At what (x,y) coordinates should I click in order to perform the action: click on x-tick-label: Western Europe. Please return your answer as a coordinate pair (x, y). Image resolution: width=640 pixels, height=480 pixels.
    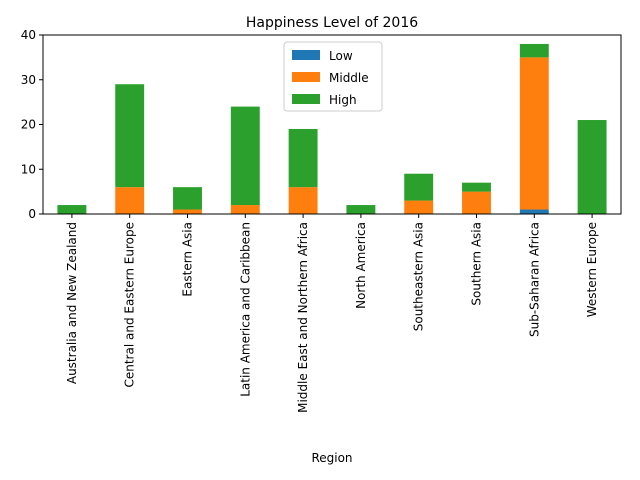
    Looking at the image, I should click on (592, 269).